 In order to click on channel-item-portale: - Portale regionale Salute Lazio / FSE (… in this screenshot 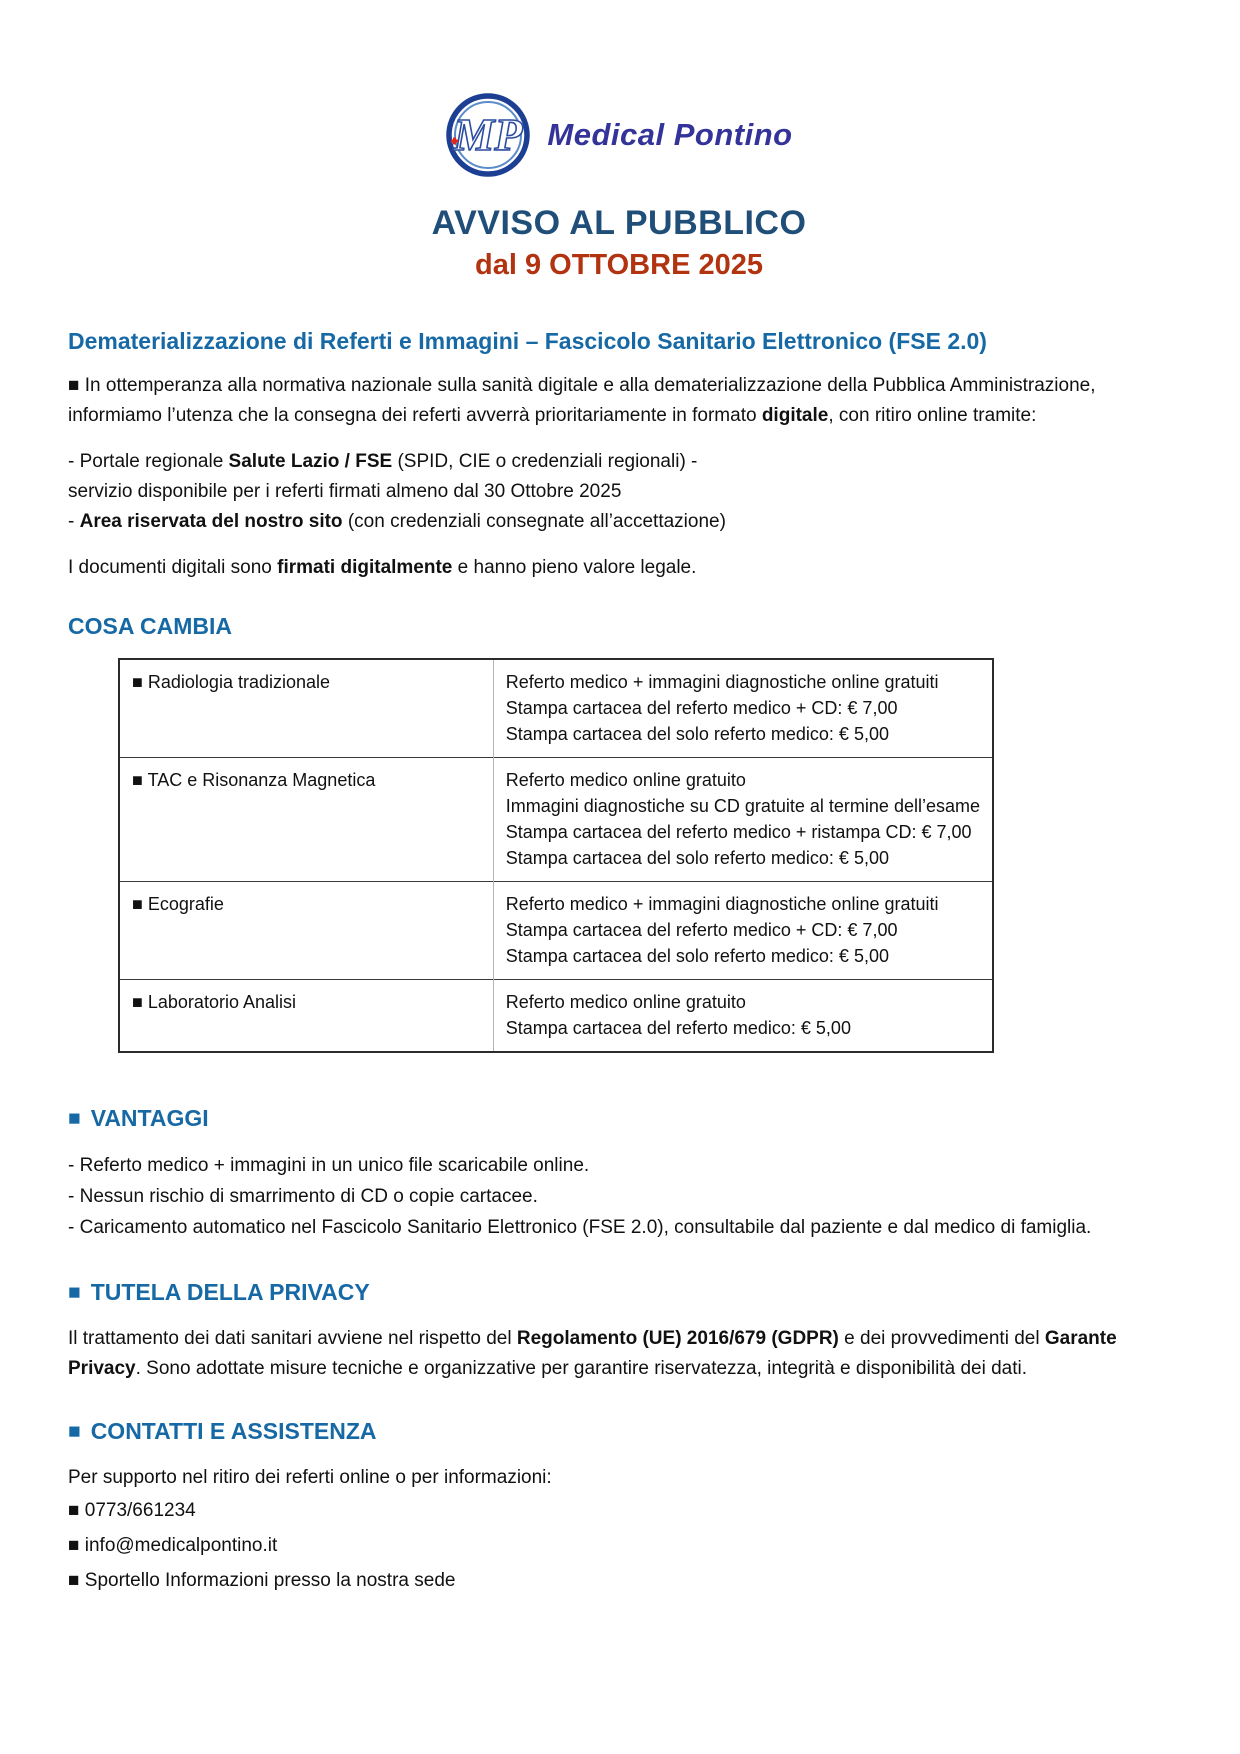, I will do `click(619, 462)`.